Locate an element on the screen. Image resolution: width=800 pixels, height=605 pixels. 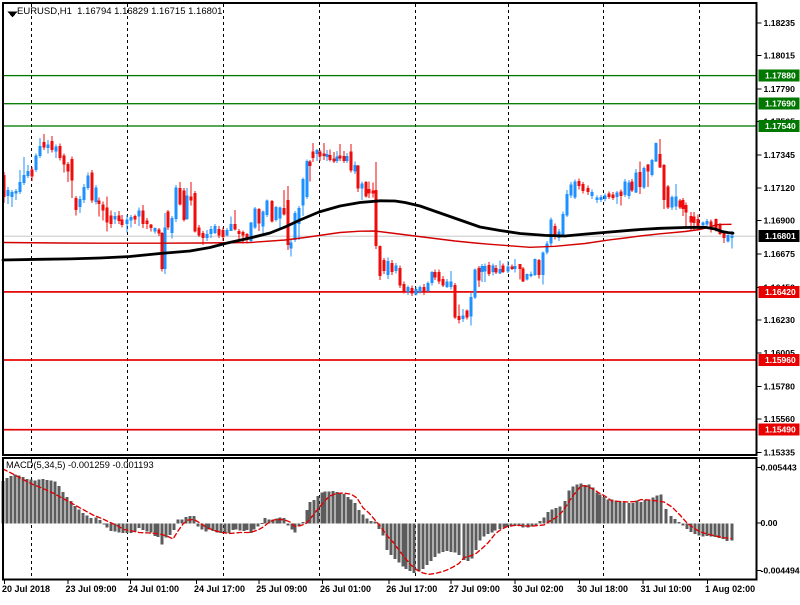
svg-text: 1.16900 is located at coordinates (780, 221).